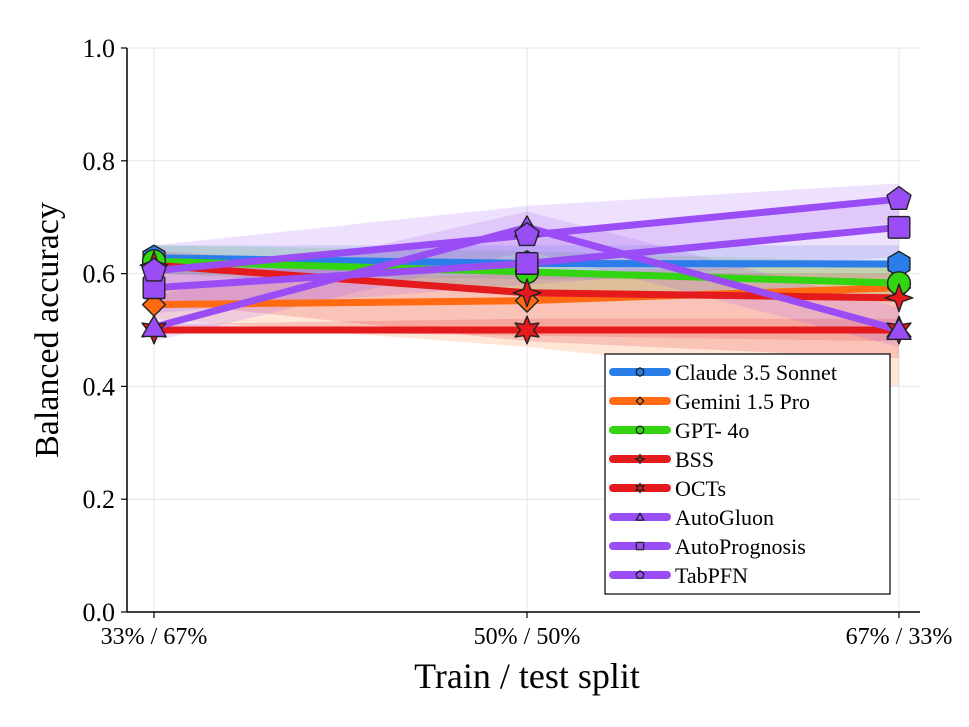 This screenshot has height=727, width=969. Describe the element at coordinates (640, 372) in the screenshot. I see `legend-marker-claude-3-5-sonnet` at that location.